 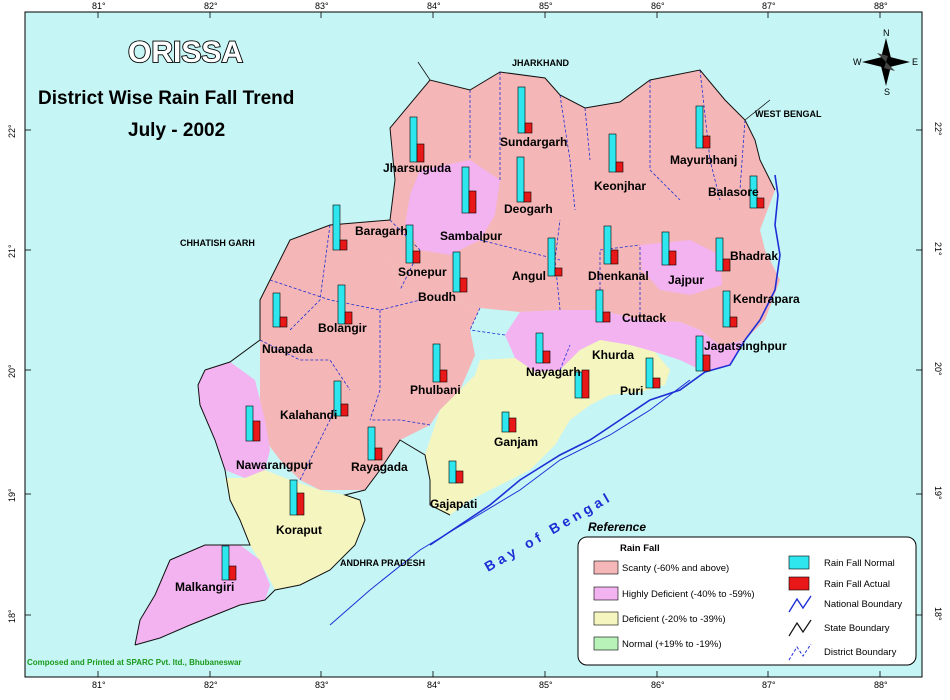 I want to click on label-jharkhand: JHARKHAND, so click(x=541, y=63).